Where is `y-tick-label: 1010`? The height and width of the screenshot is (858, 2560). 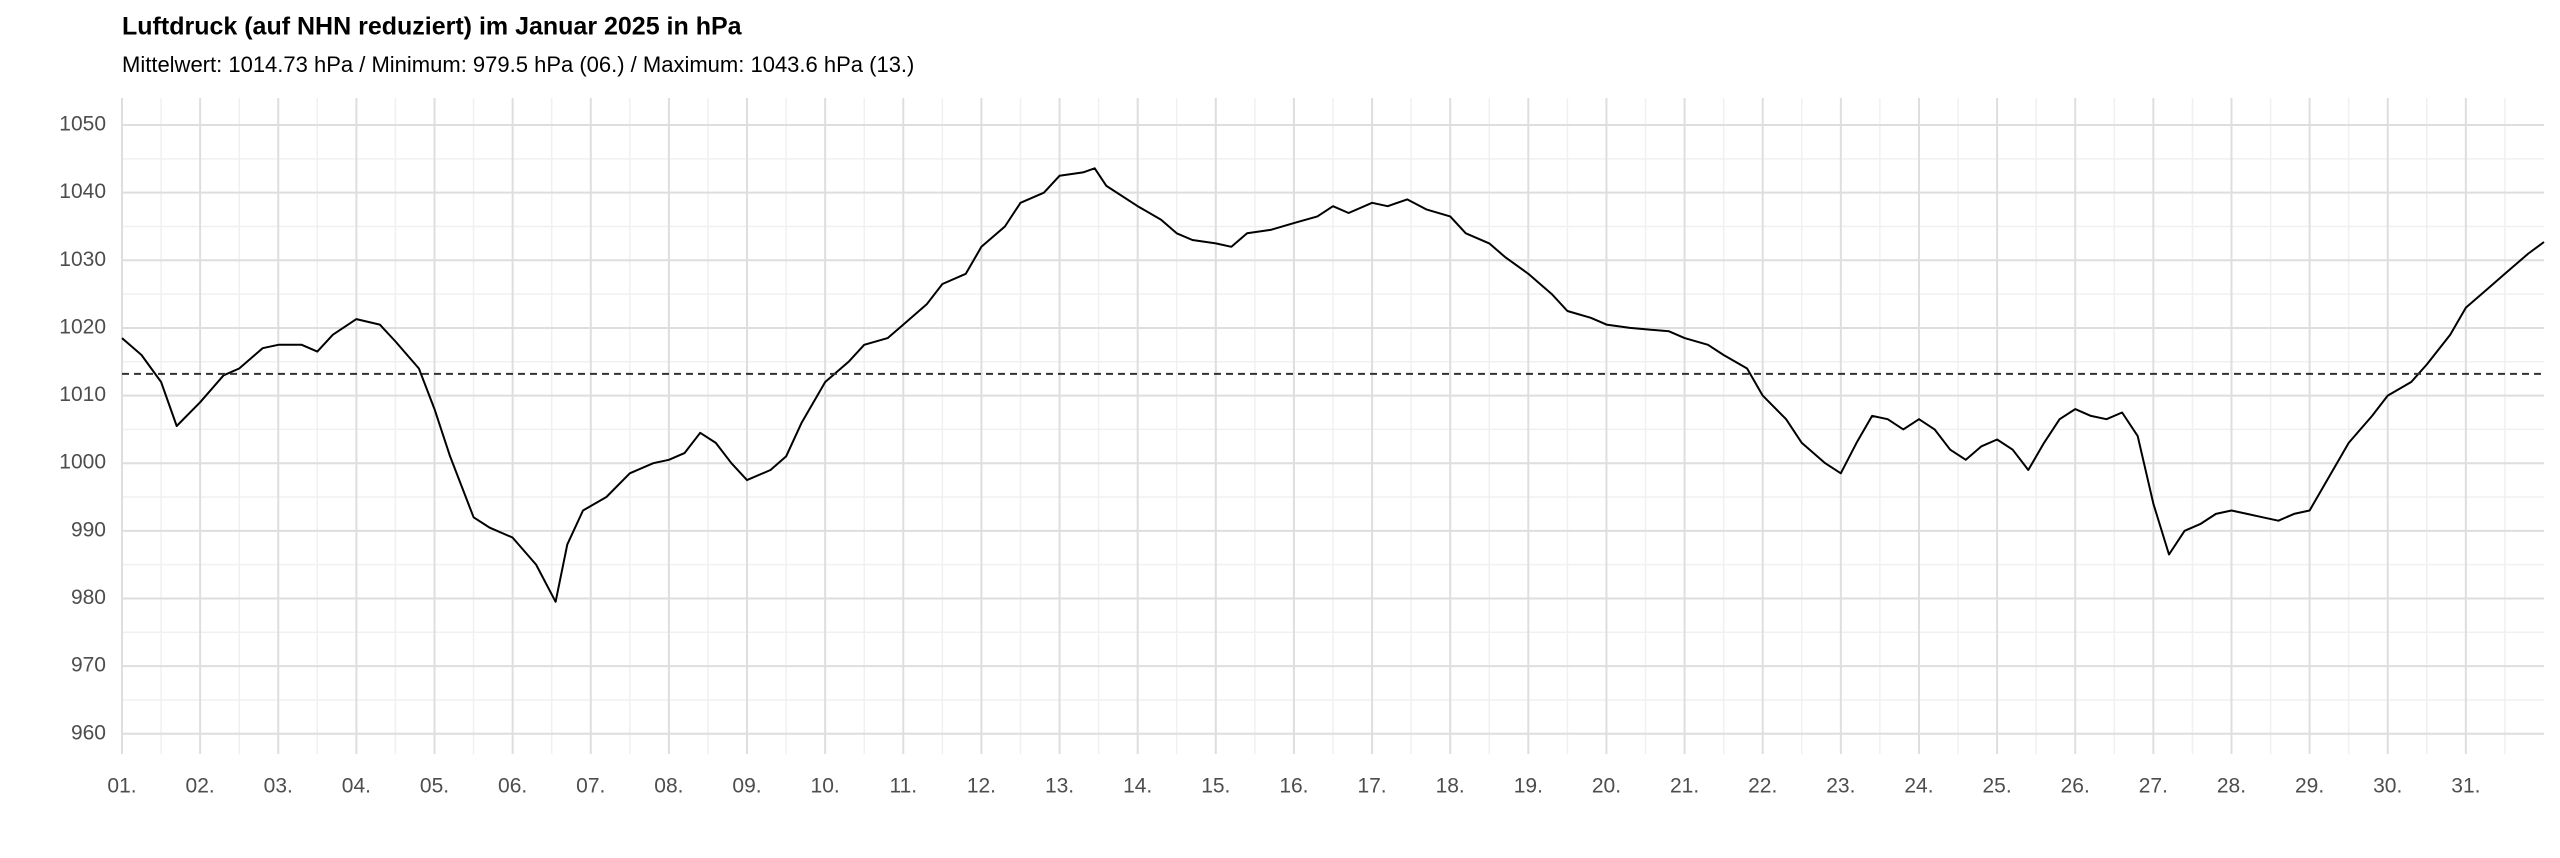 y-tick-label: 1010 is located at coordinates (82, 394).